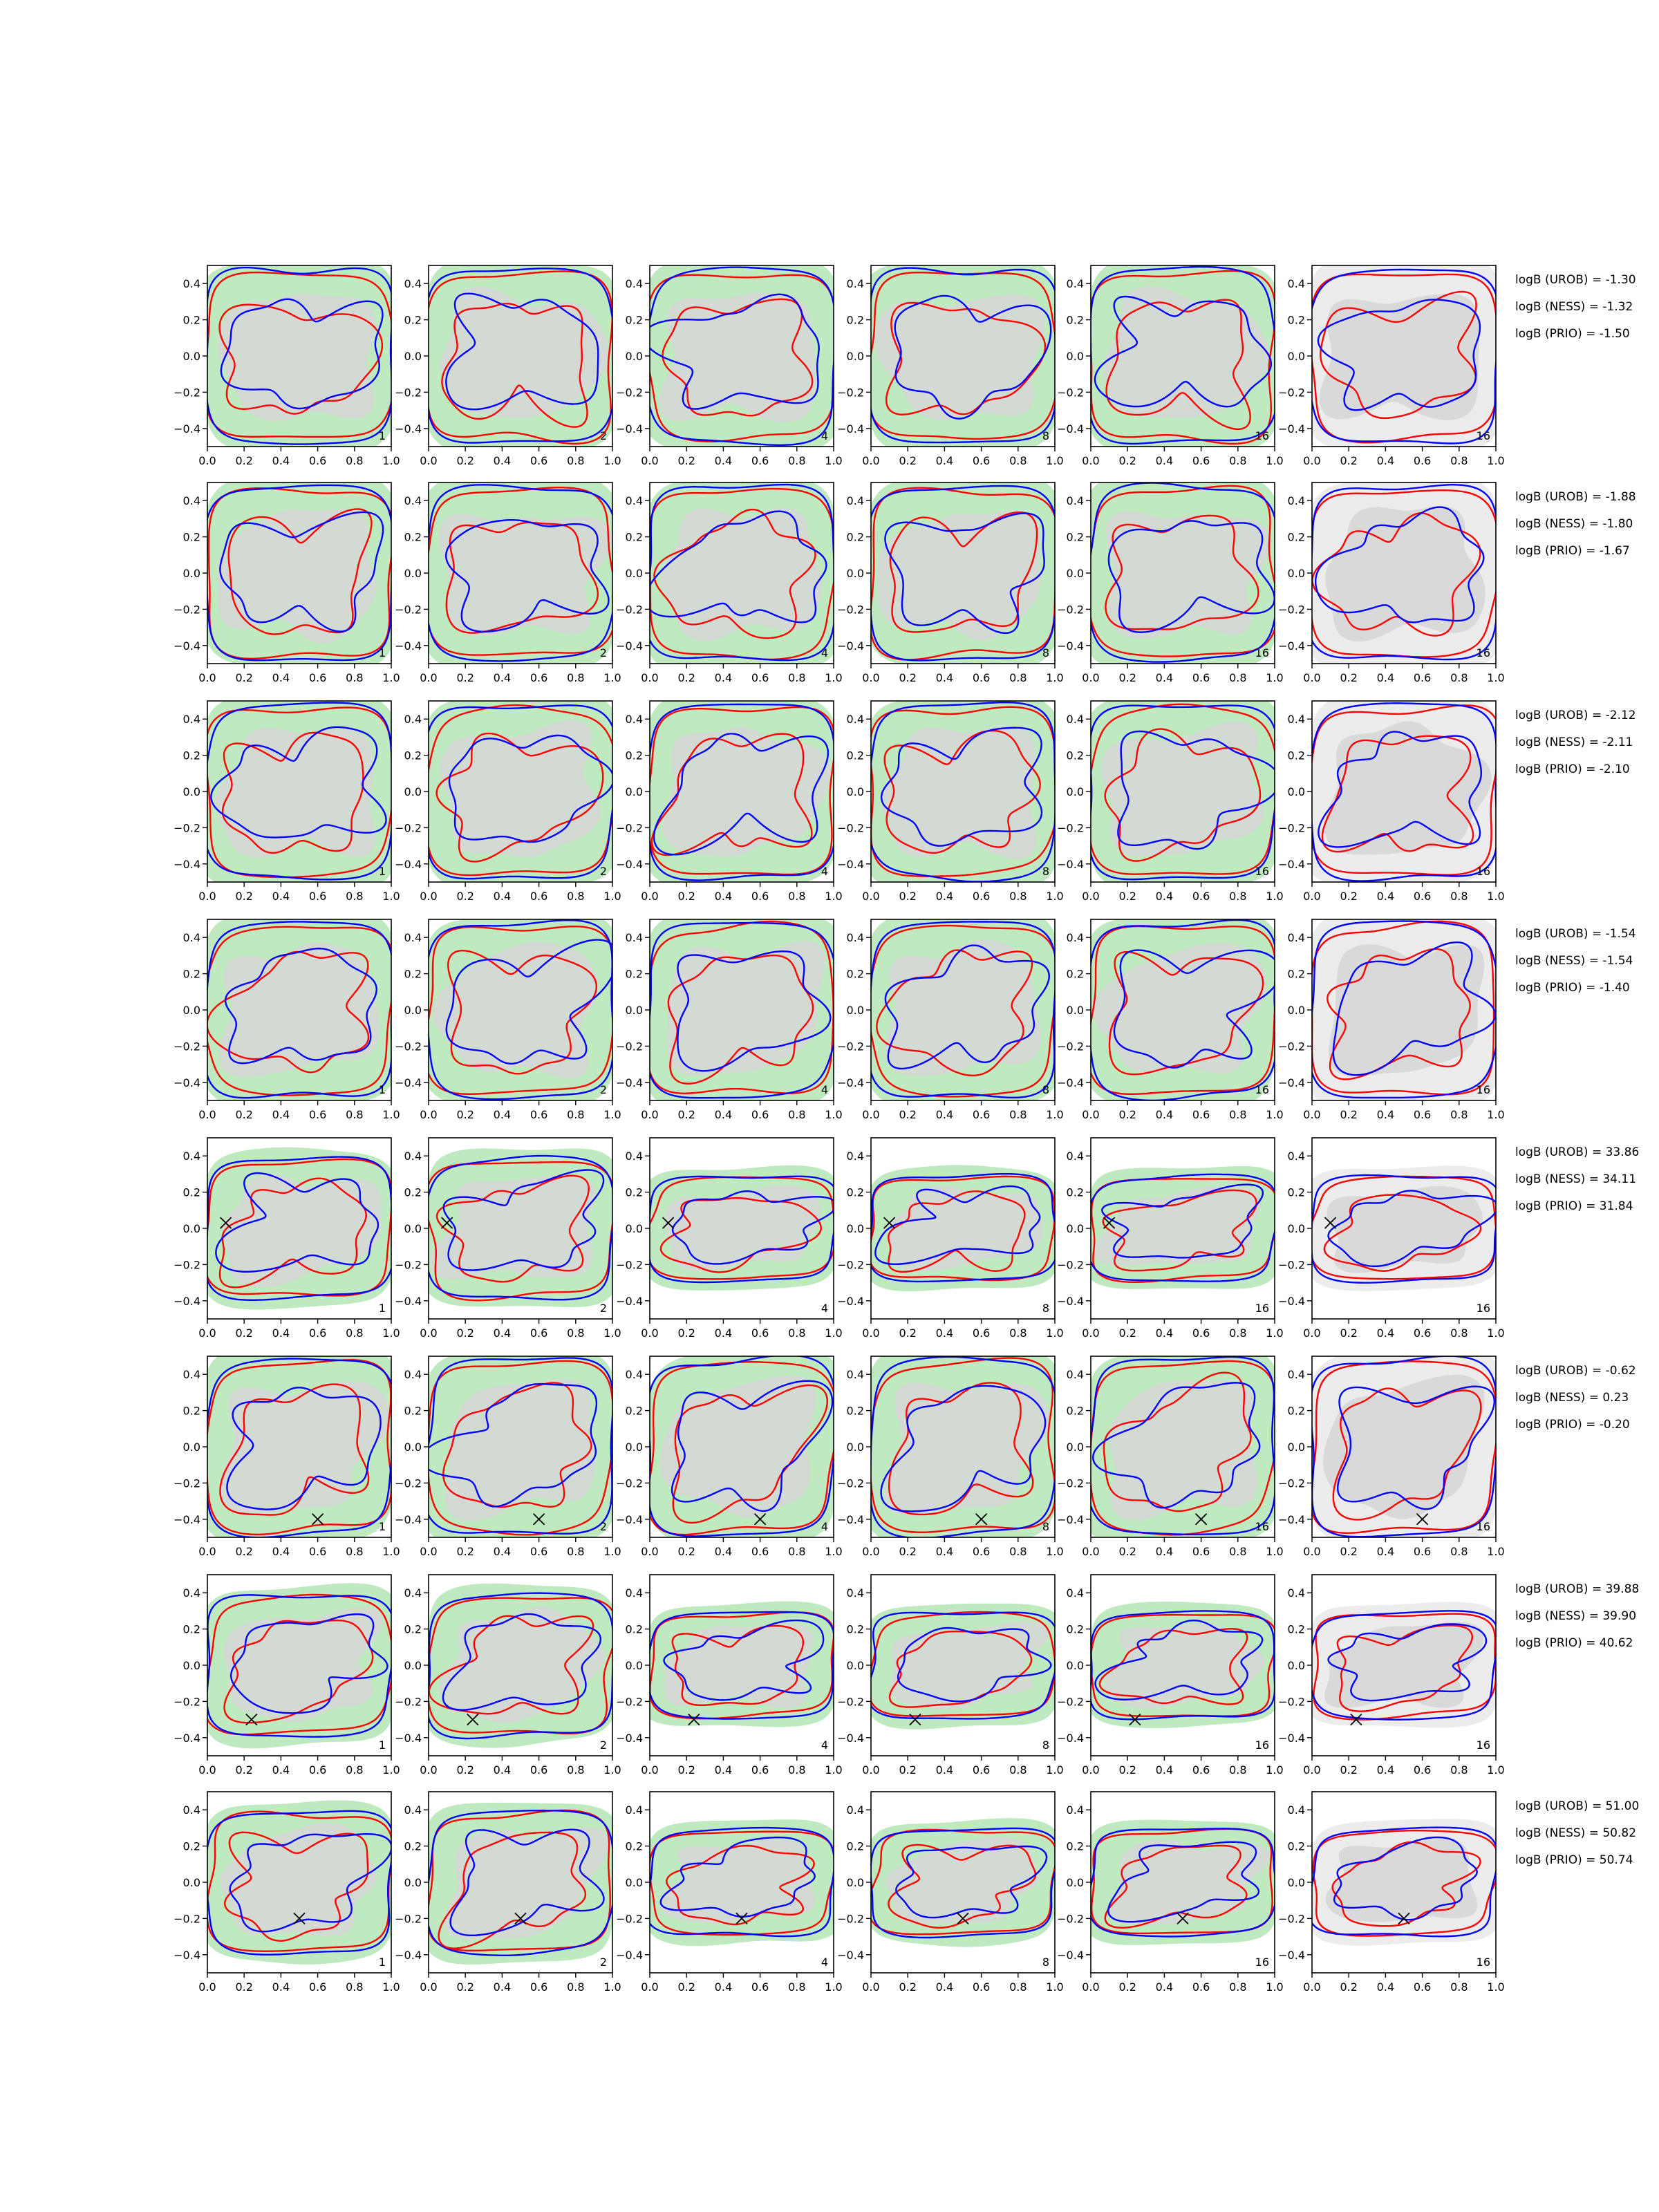 This screenshot has height=2212, width=1659. What do you see at coordinates (508, 583) in the screenshot?
I see `panel: 0.4 0.2 0.0 −0.2 −0.4 0.0 0.2 0.4 0.6 0.8 1.0 2` at bounding box center [508, 583].